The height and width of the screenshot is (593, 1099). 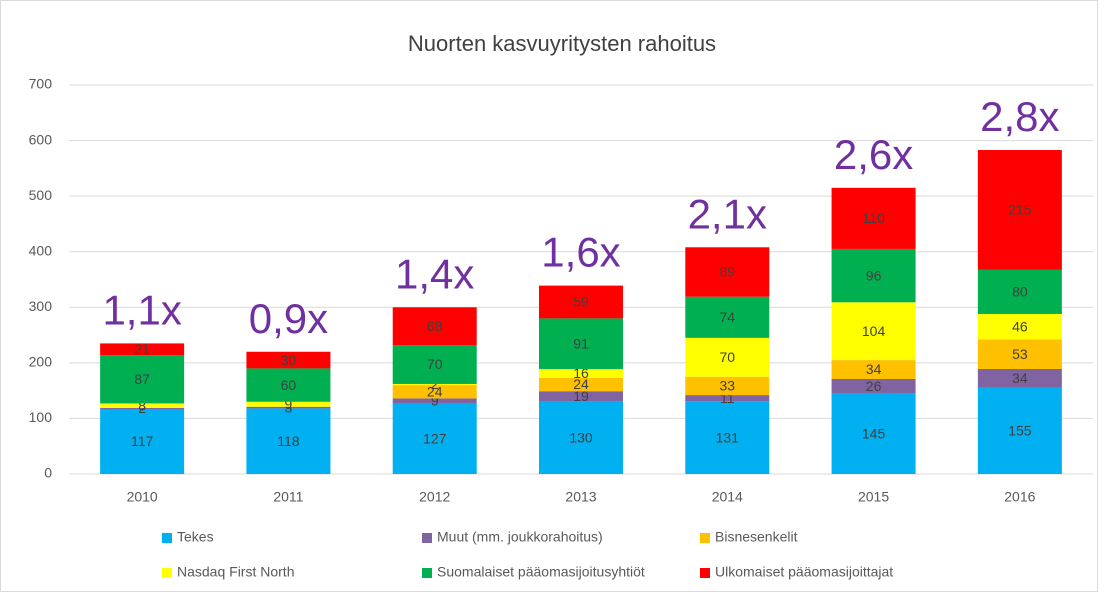 I want to click on x-tick-label: 2010, so click(x=142, y=497).